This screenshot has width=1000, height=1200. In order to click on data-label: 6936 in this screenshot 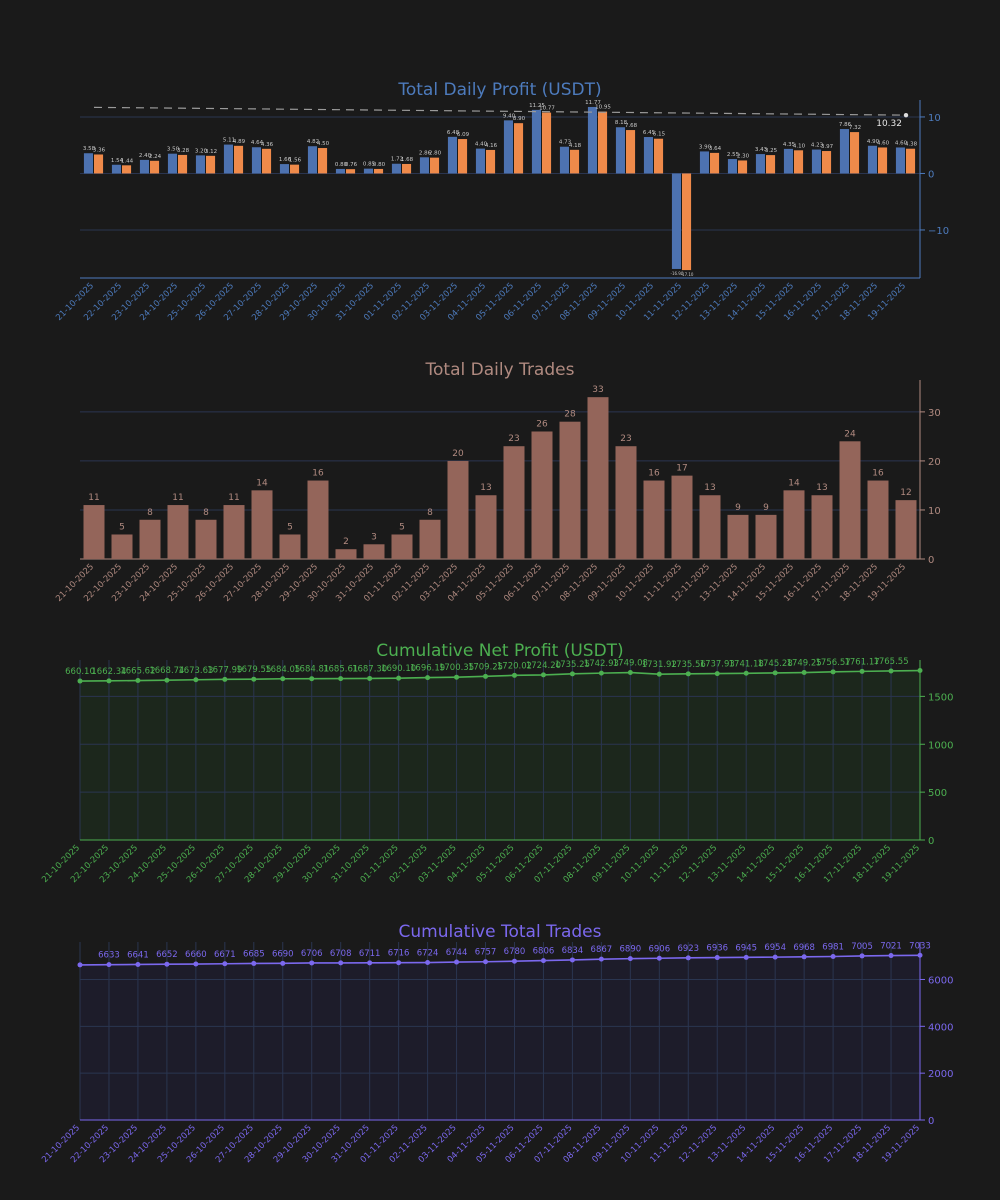, I will do `click(717, 949)`.